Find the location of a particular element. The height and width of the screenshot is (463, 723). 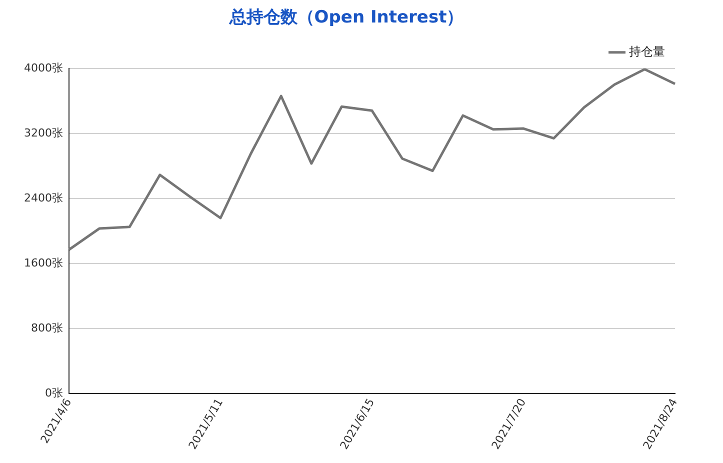

y-tick-label: 1600张 is located at coordinates (43, 263).